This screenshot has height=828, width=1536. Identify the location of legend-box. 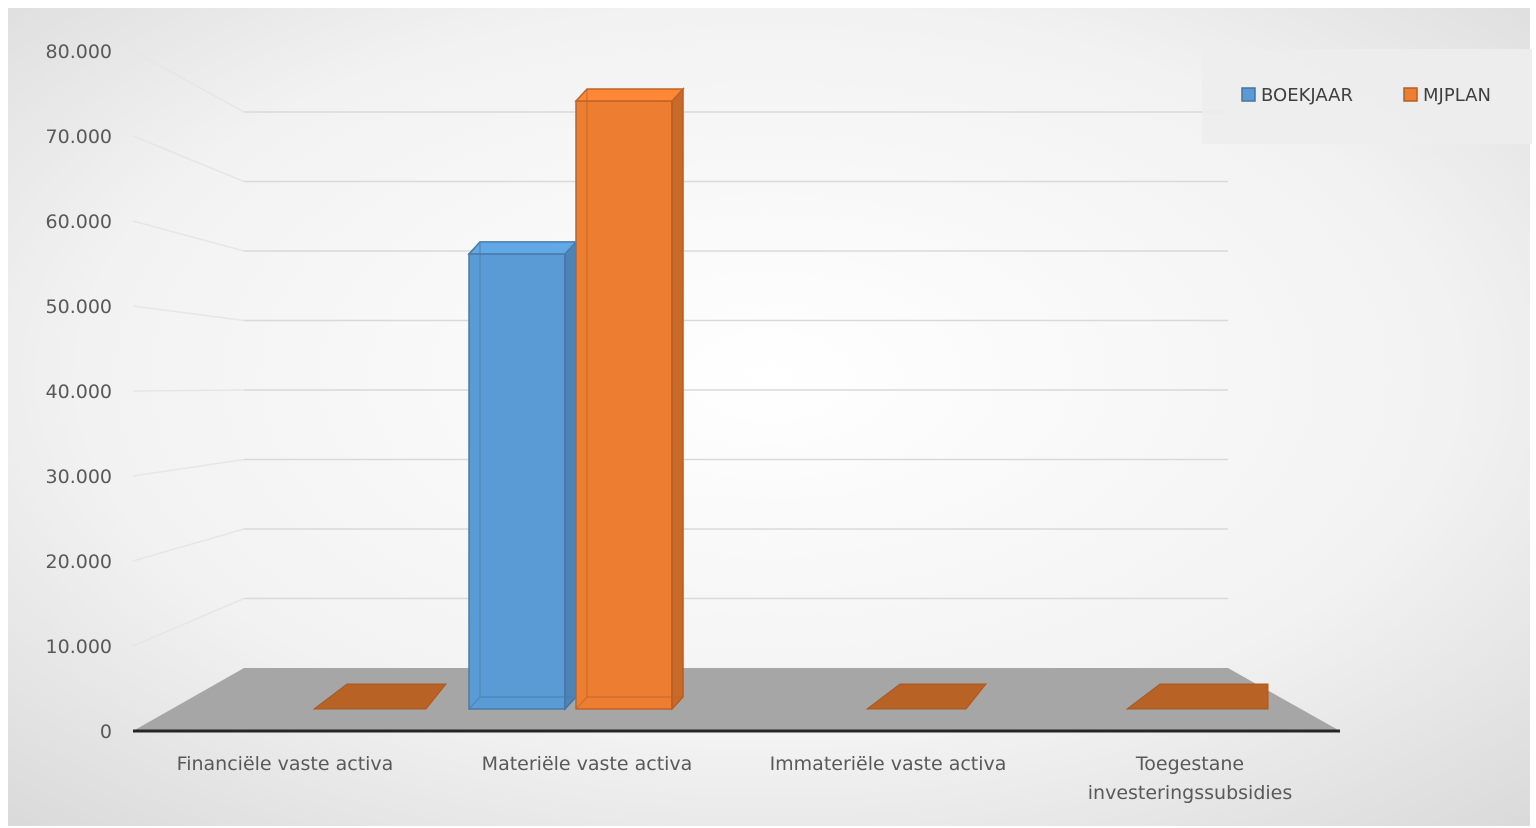
(1367, 96).